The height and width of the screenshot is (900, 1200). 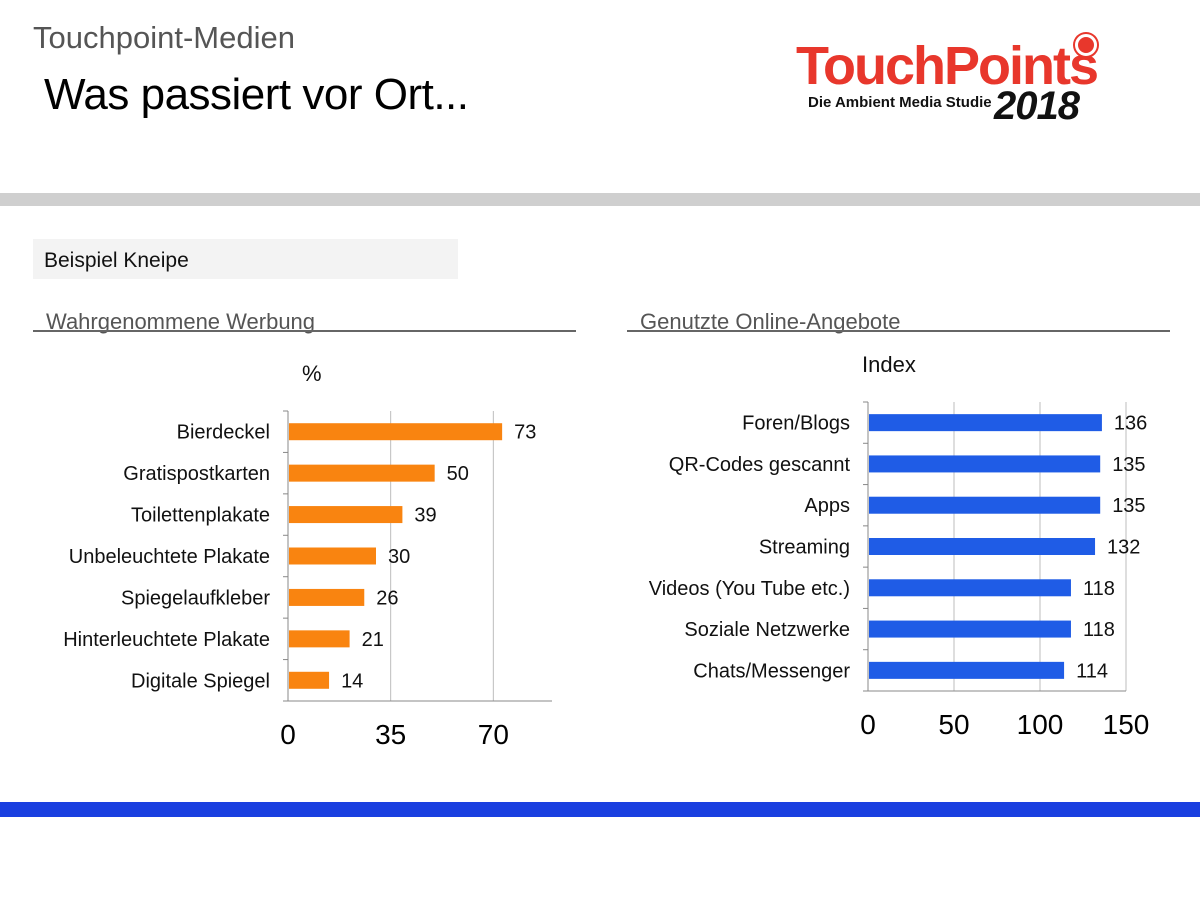 I want to click on left-value-label: 50, so click(x=458, y=474).